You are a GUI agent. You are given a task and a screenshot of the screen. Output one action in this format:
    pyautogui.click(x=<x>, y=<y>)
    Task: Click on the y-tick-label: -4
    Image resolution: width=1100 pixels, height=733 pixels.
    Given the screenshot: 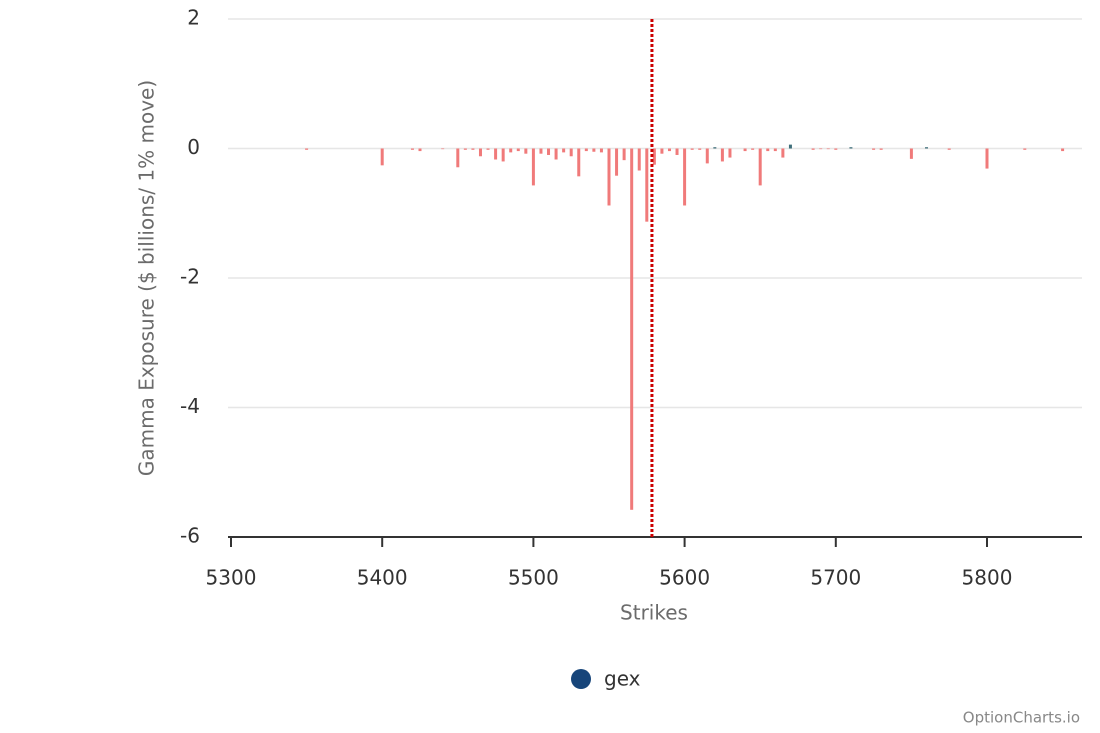 What is the action you would take?
    pyautogui.click(x=190, y=406)
    